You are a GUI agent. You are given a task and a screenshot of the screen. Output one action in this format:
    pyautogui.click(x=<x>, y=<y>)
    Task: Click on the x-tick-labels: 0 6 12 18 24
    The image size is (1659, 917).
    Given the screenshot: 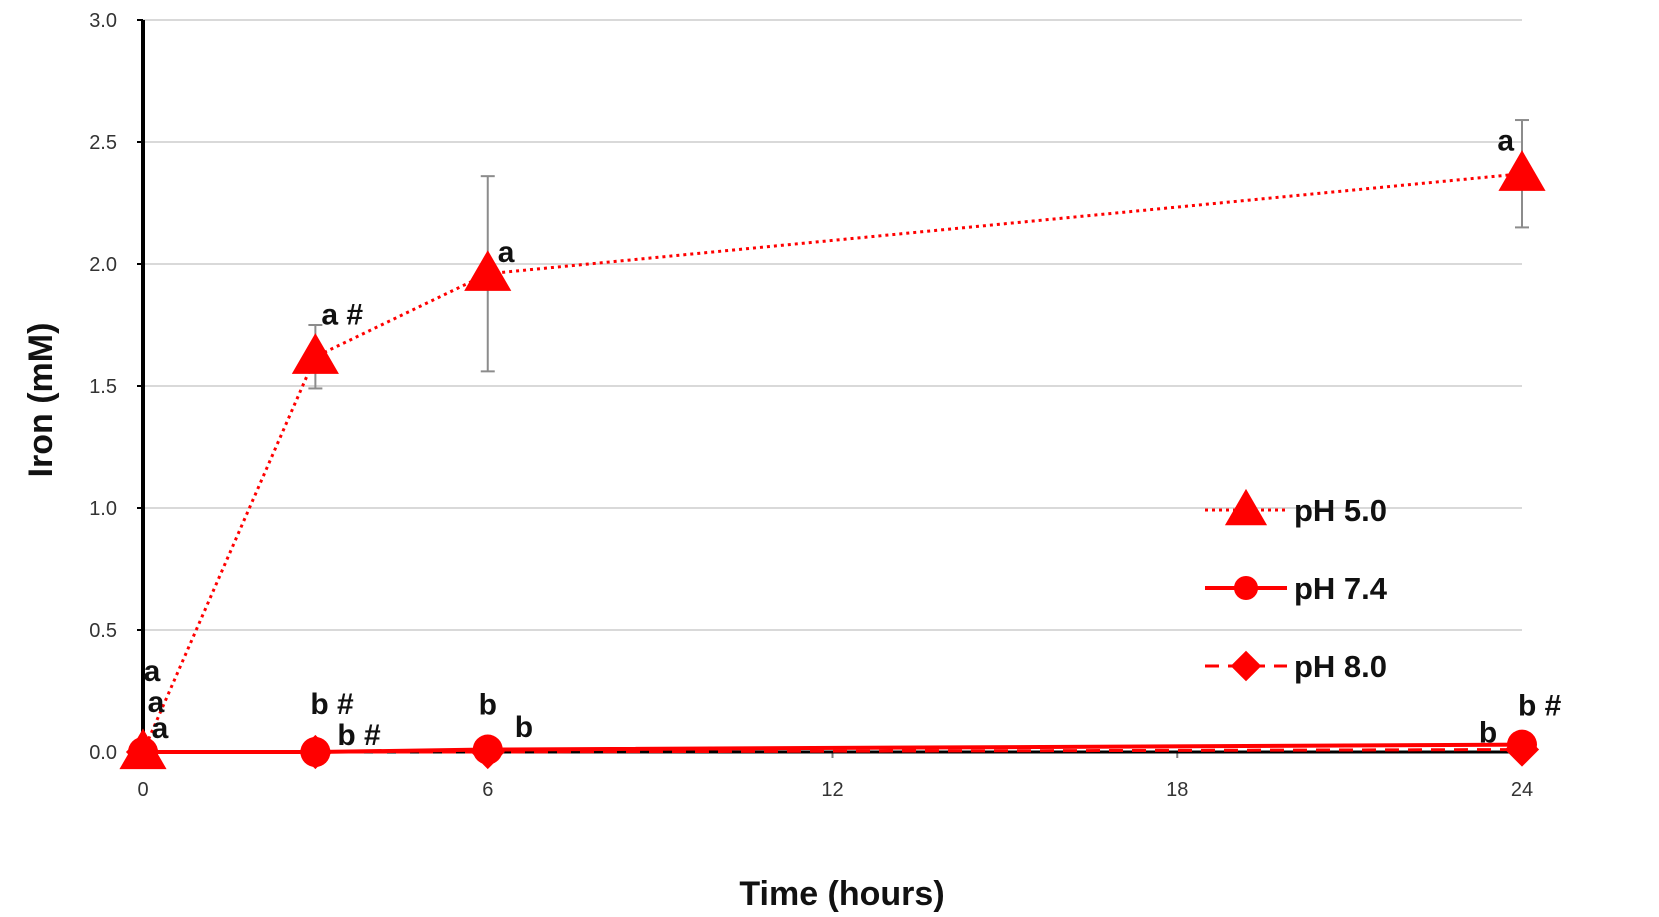 What is the action you would take?
    pyautogui.click(x=835, y=790)
    